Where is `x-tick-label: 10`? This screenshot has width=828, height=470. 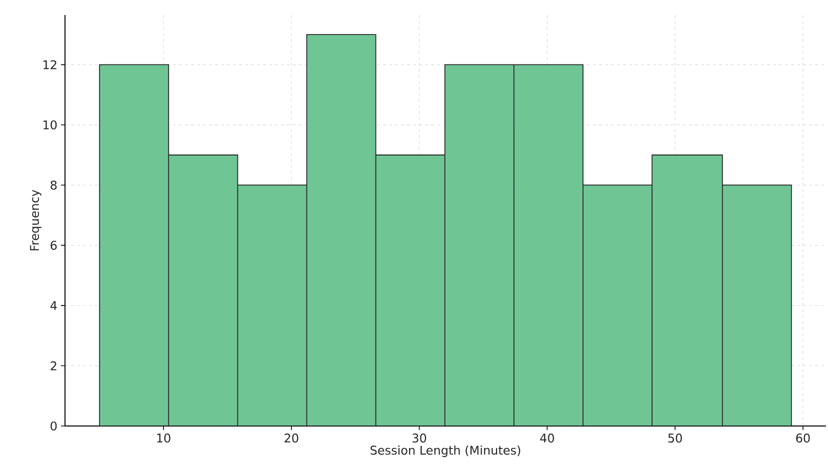 x-tick-label: 10 is located at coordinates (163, 438).